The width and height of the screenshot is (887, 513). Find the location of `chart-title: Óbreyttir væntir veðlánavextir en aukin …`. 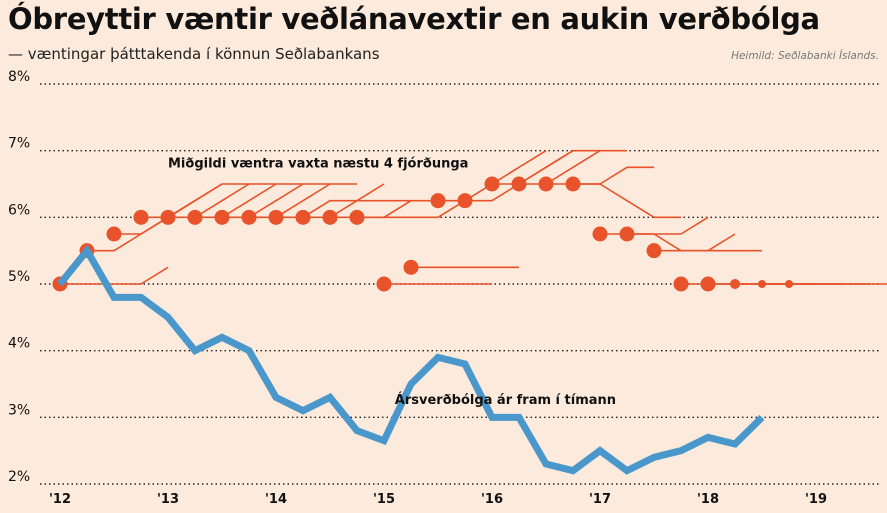

chart-title: Óbreyttir væntir veðlánavextir en aukin … is located at coordinates (414, 19).